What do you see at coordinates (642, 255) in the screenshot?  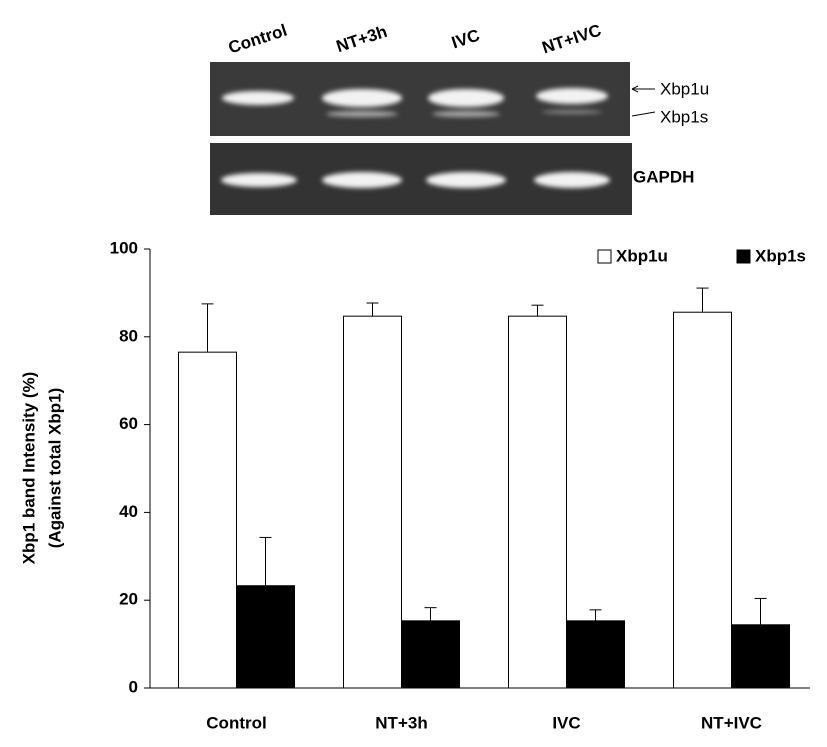 I see `legend-label: Xbp1u` at bounding box center [642, 255].